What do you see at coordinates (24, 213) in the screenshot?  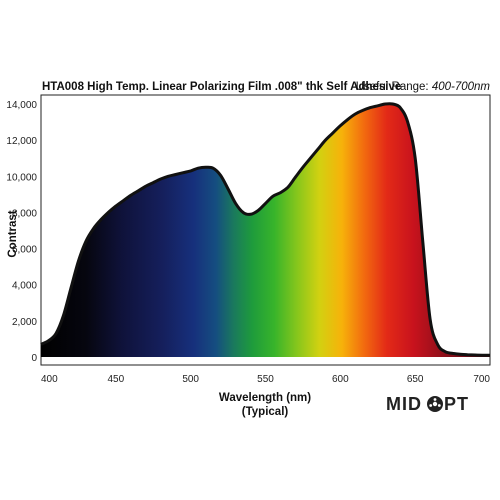 I see `y-tick-label: 8,000` at bounding box center [24, 213].